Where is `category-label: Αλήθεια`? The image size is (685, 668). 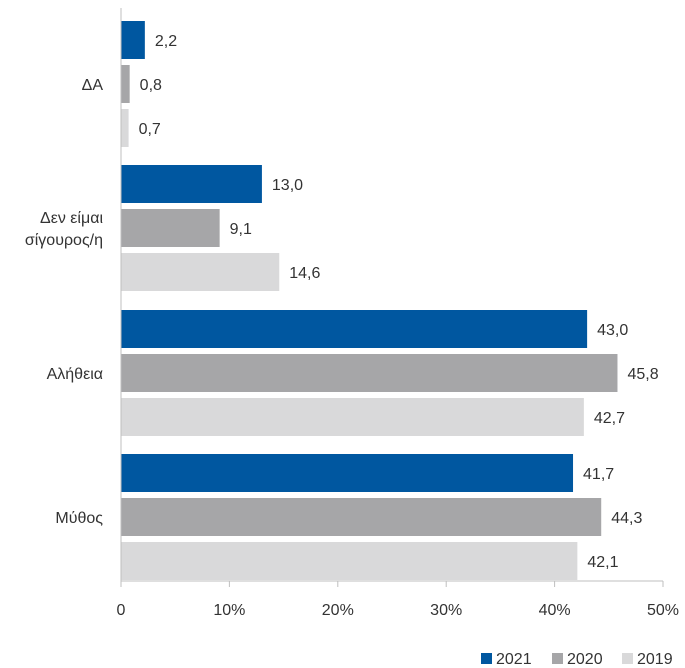 category-label: Αλήθεια is located at coordinates (75, 374).